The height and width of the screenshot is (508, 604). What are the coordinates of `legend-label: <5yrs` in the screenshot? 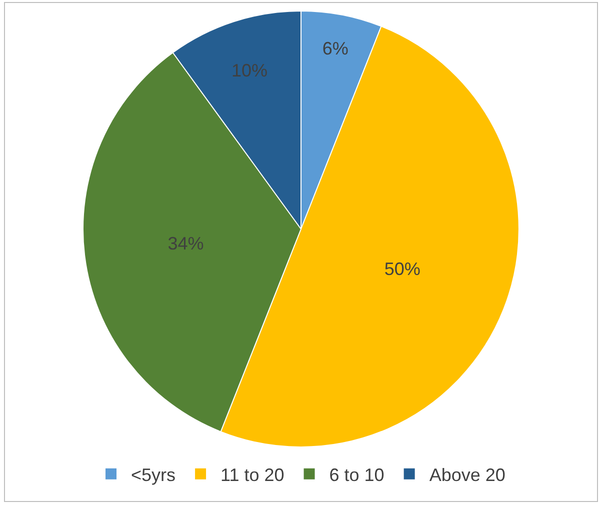 It's located at (153, 474).